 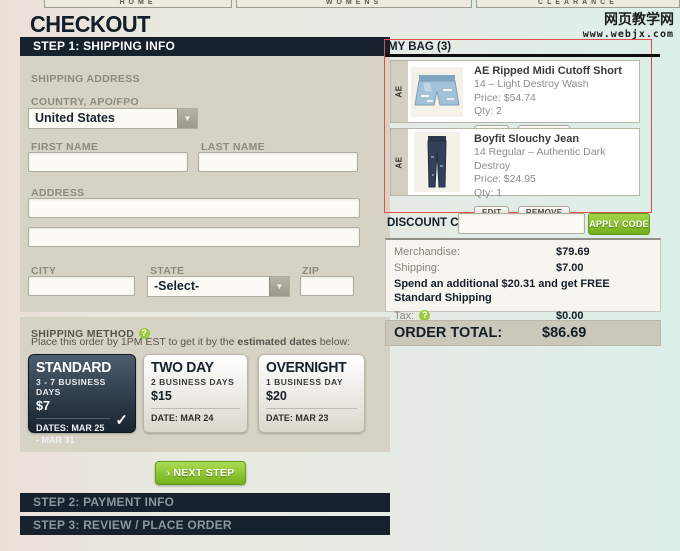 What do you see at coordinates (619, 224) in the screenshot?
I see `apply-code-button: APPLY CODE` at bounding box center [619, 224].